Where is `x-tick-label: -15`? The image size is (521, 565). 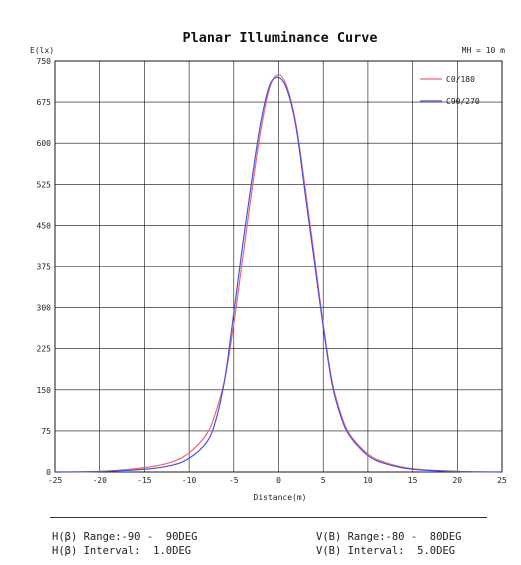
x-tick-label: -15 is located at coordinates (144, 480).